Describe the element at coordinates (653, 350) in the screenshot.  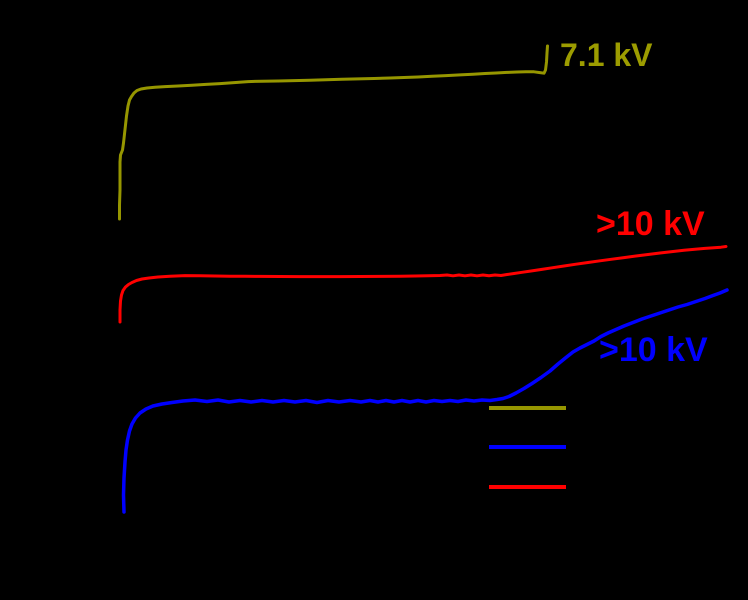
I see `curve-label-blue: >10 kV` at that location.